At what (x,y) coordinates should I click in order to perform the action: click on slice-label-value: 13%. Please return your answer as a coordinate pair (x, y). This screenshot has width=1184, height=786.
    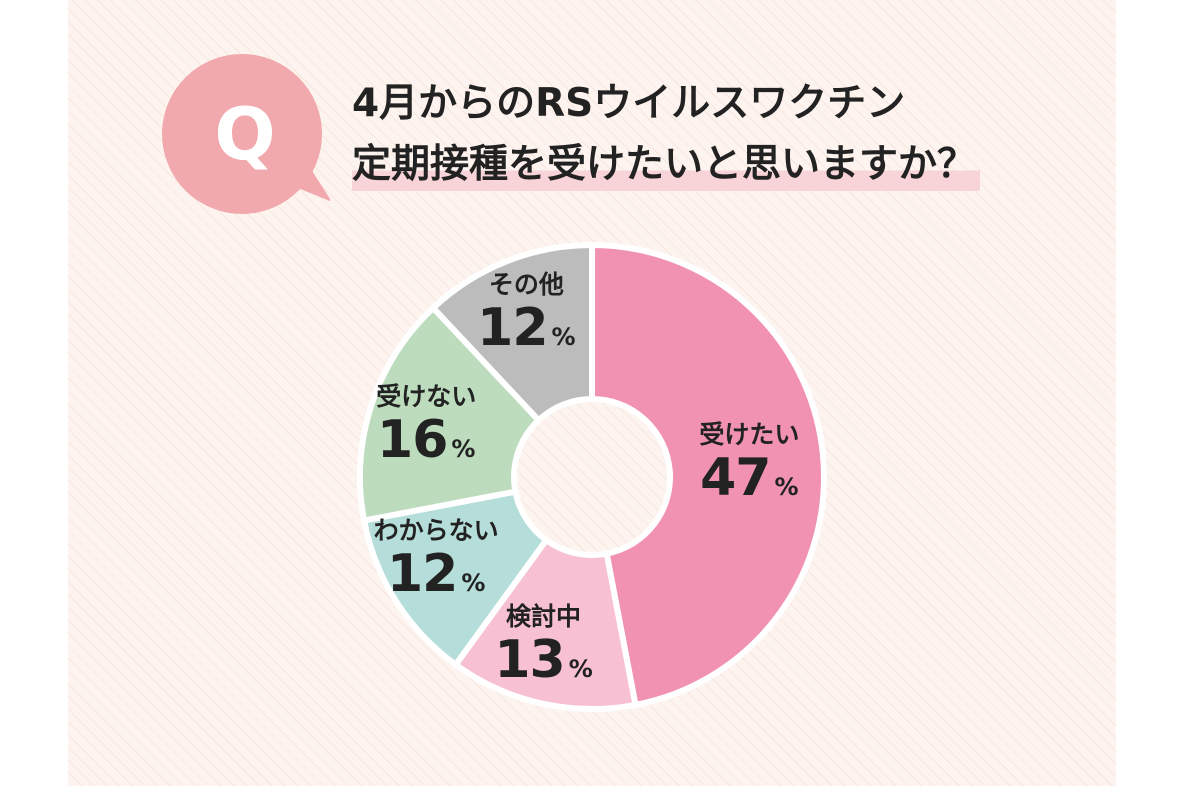
    Looking at the image, I should click on (543, 666).